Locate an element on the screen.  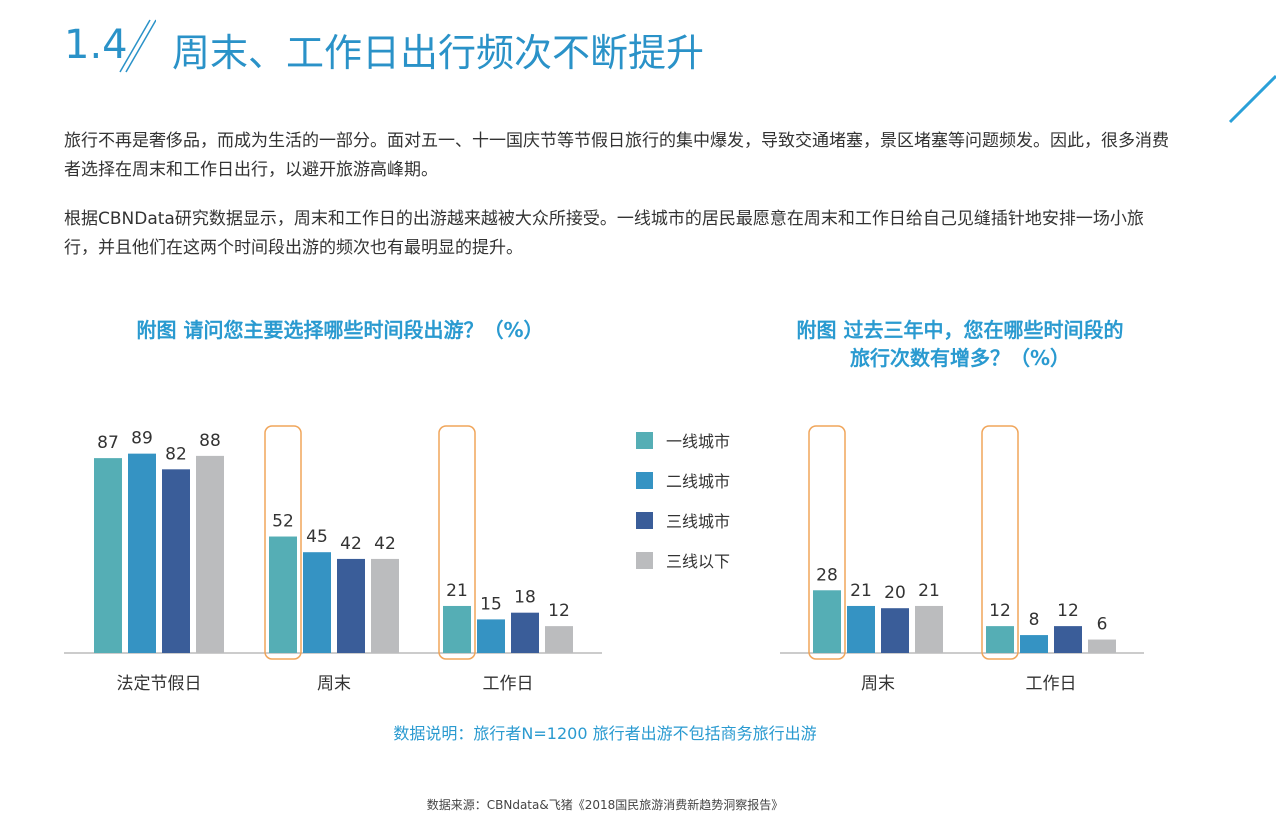
bar-法定节假日-三线城市 is located at coordinates (176, 561).